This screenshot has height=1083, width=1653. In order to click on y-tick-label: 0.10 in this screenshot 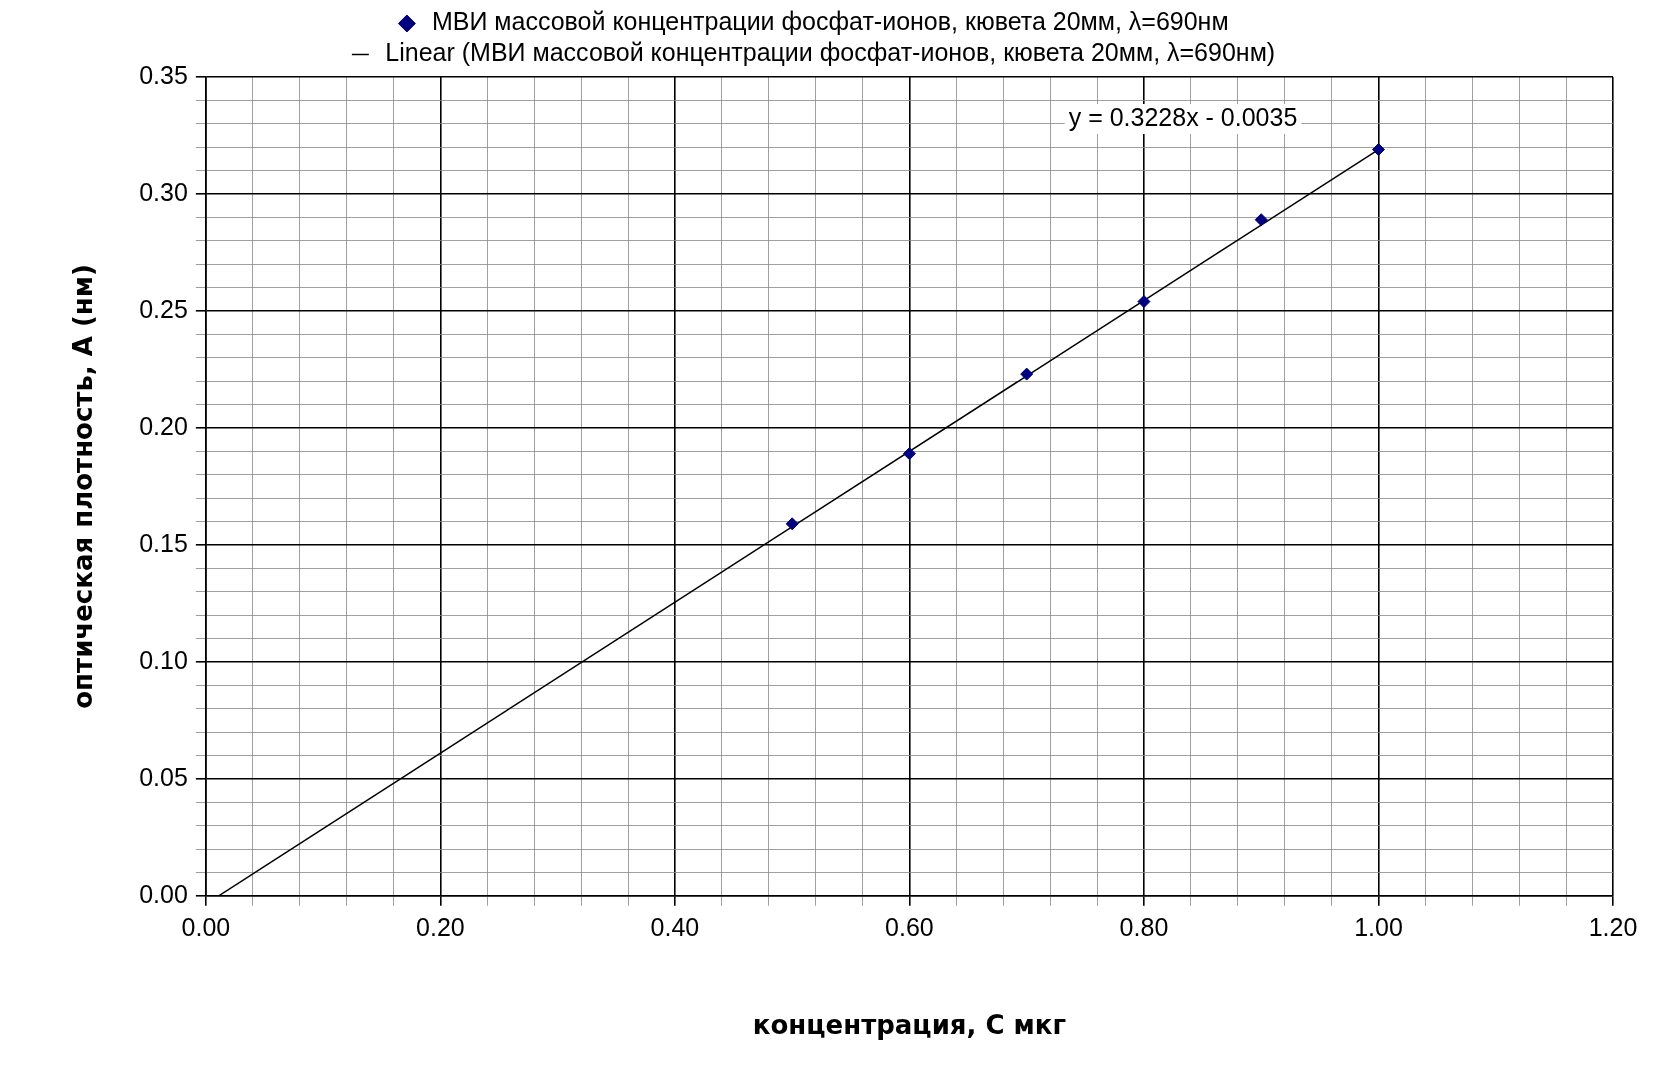, I will do `click(163, 659)`.